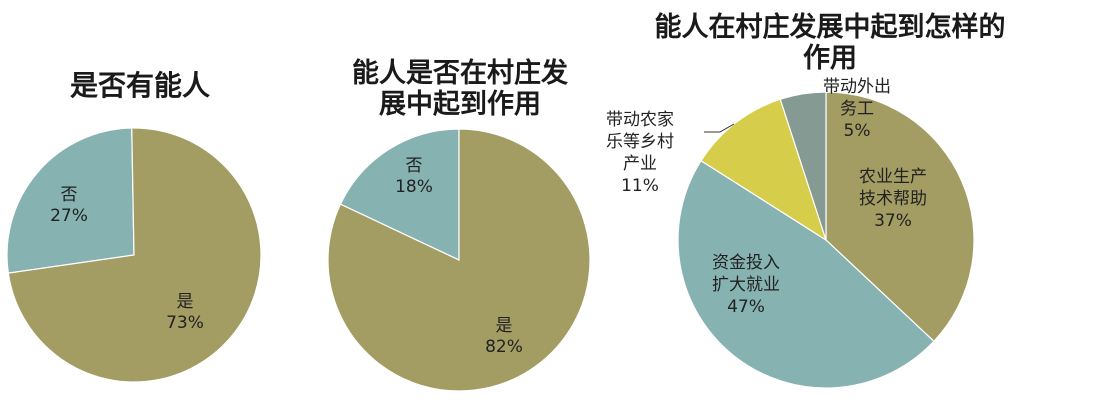 The width and height of the screenshot is (1118, 415). Describe the element at coordinates (139, 85) in the screenshot. I see `chart-title-1: 是否有能人` at that location.